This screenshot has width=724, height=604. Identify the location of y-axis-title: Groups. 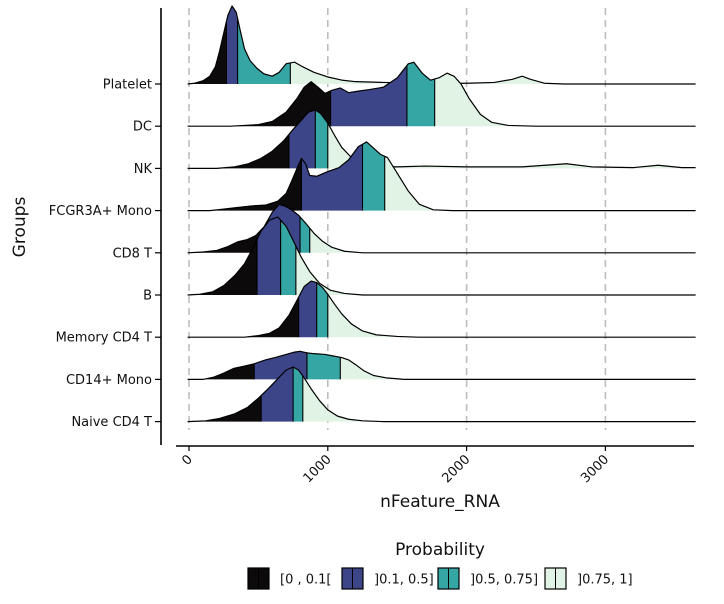
(20, 227).